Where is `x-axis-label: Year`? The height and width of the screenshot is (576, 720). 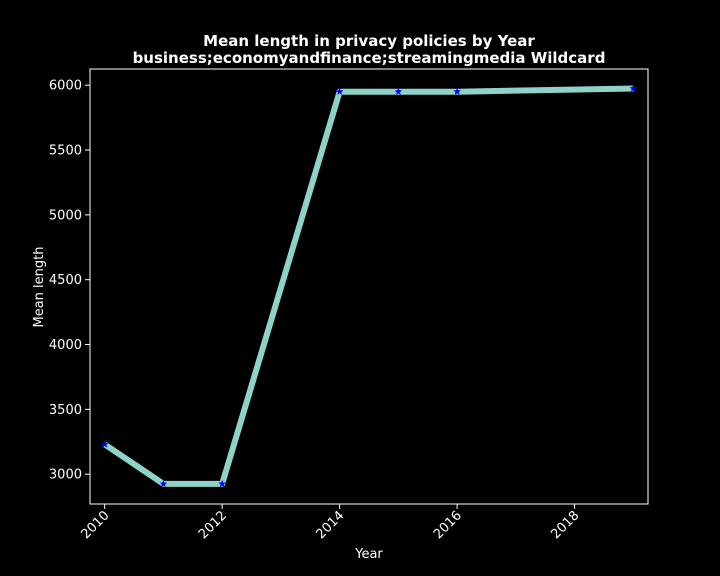
x-axis-label: Year is located at coordinates (368, 554).